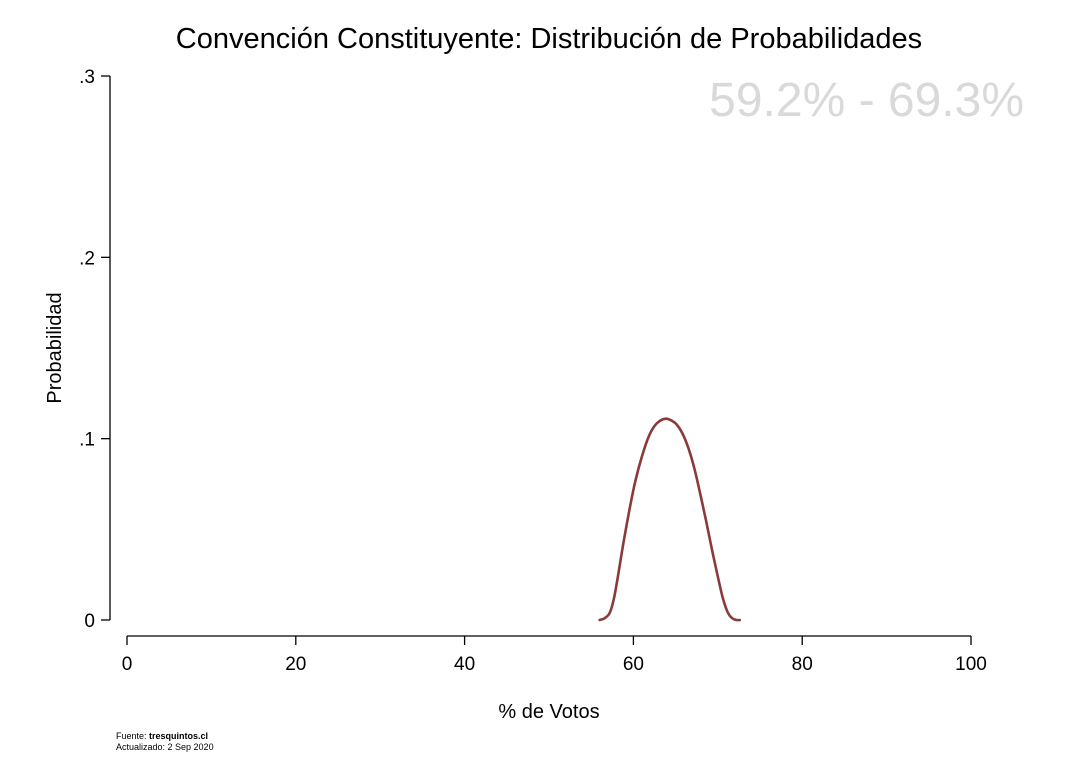  What do you see at coordinates (464, 664) in the screenshot?
I see `x-tick-label: 40` at bounding box center [464, 664].